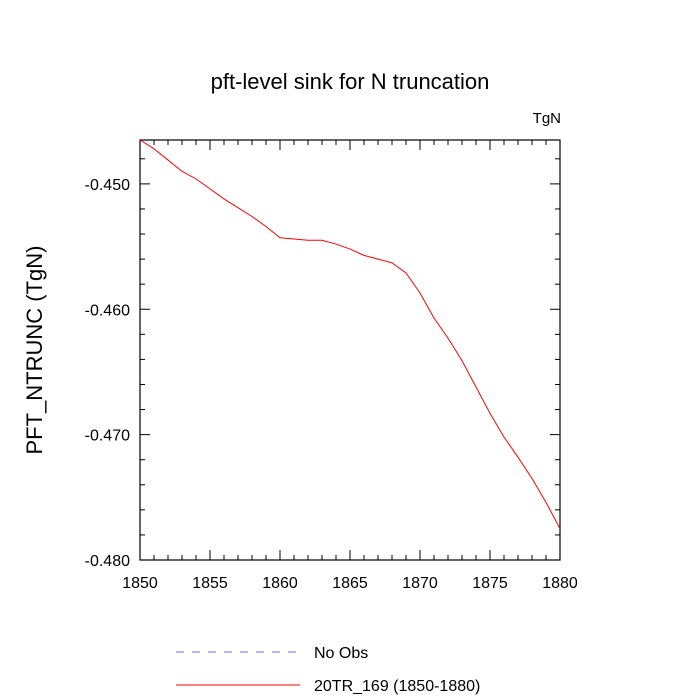 This screenshot has height=700, width=700. I want to click on y-tick-label: -0.480, so click(107, 561).